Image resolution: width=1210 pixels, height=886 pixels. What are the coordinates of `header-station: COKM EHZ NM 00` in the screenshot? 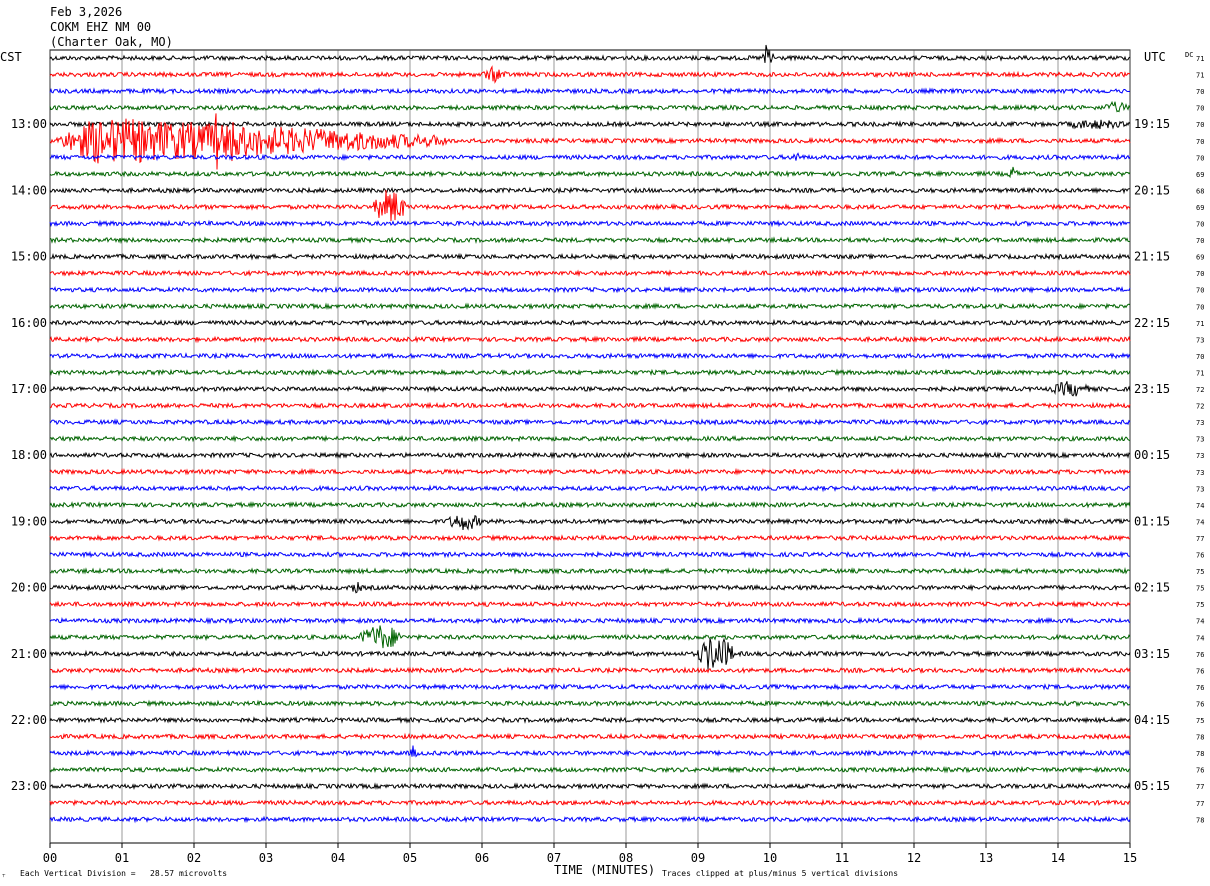 It's located at (101, 27).